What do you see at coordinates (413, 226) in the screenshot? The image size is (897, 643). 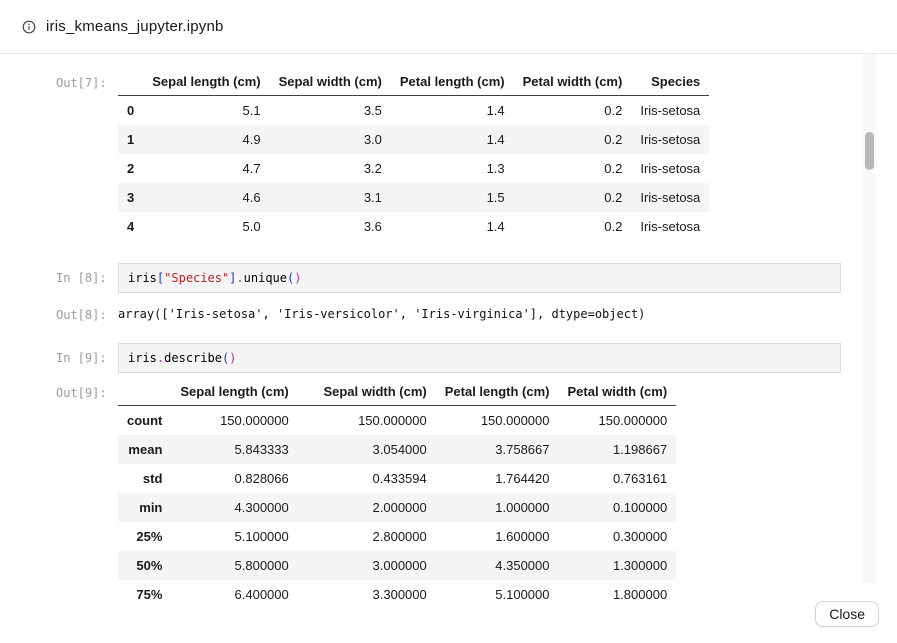 I see `table-row: 4 5.0 3.6 1.4 0.2 Iris-setosa` at bounding box center [413, 226].